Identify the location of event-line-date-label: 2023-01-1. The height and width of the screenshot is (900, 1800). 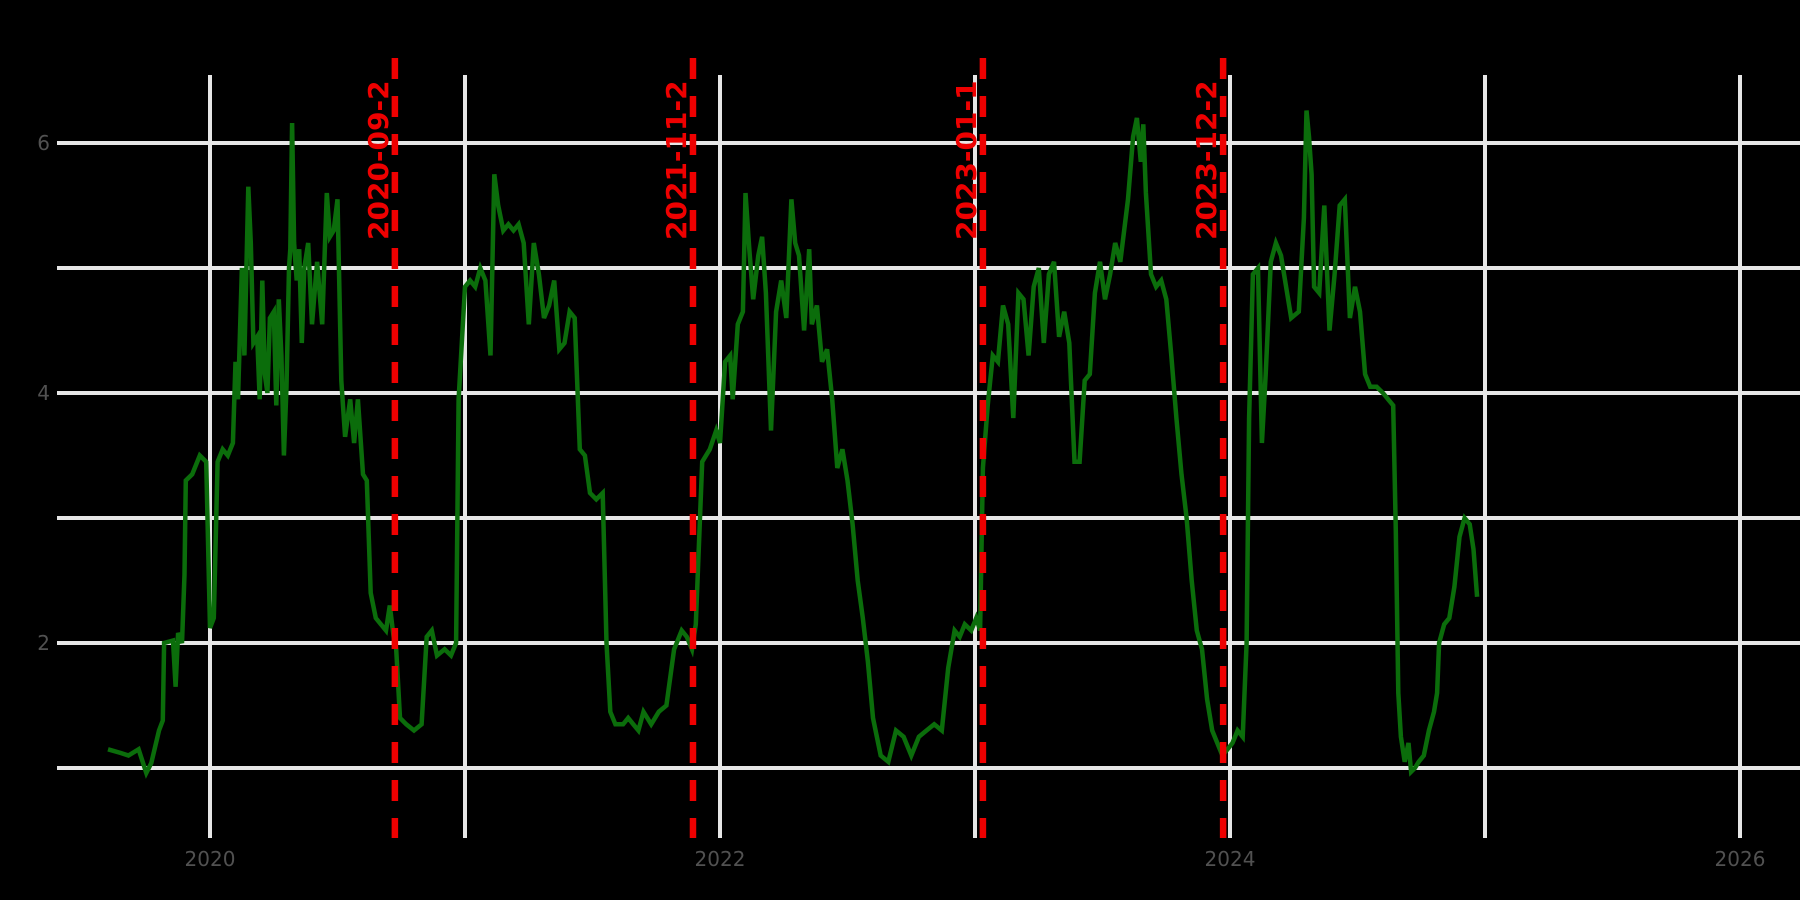
(966, 160).